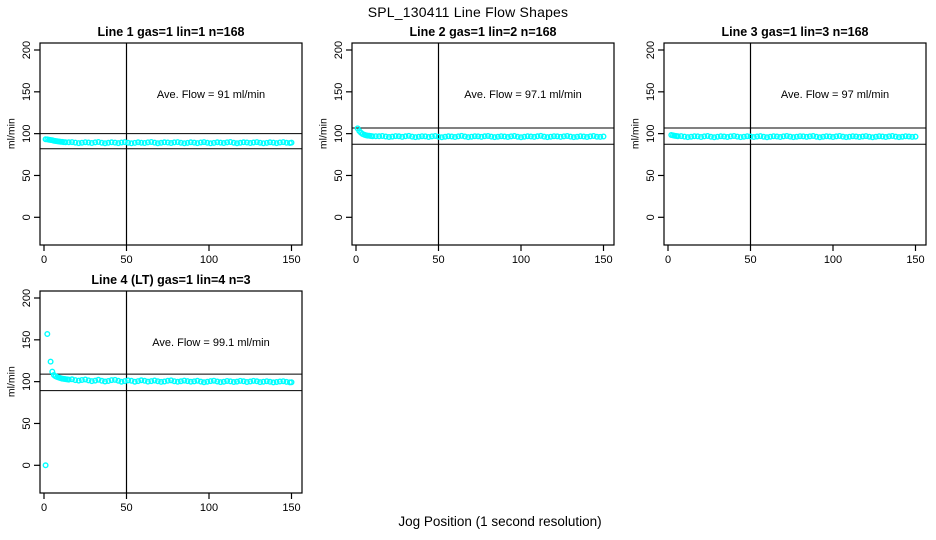 The image size is (936, 540). I want to click on points-layer, so click(168, 141).